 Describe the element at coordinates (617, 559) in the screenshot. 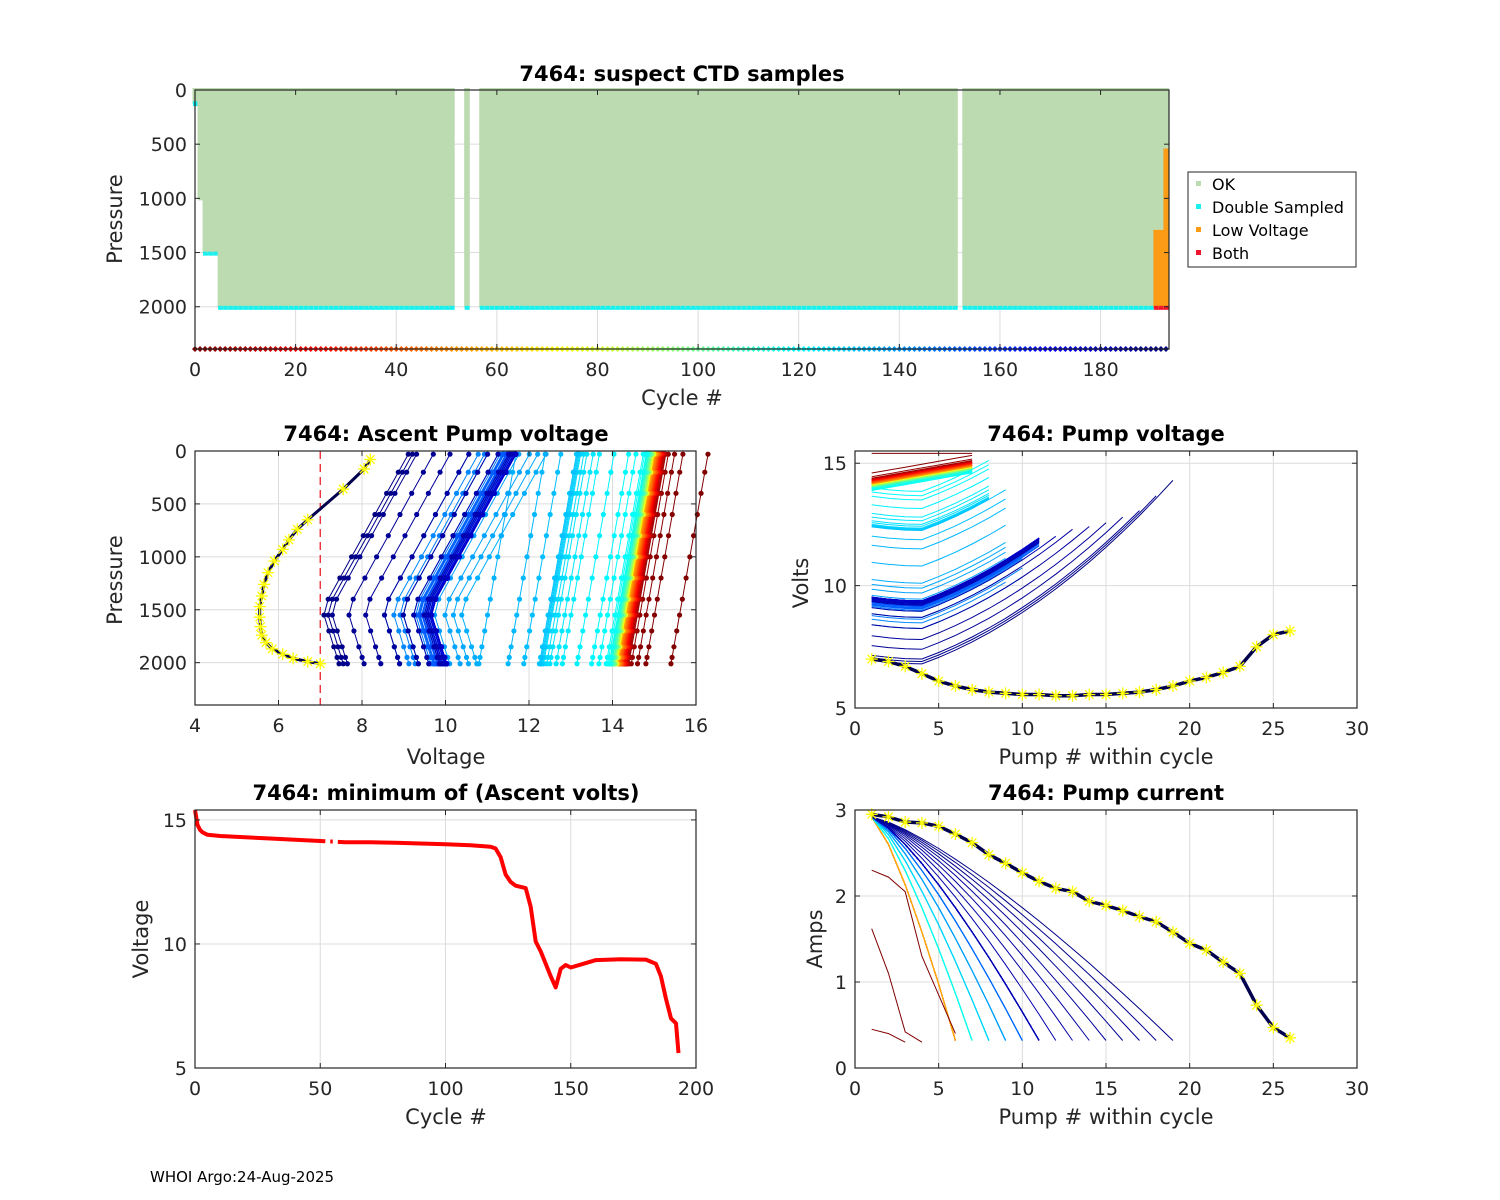

I see `ascent-profile-cycle` at that location.